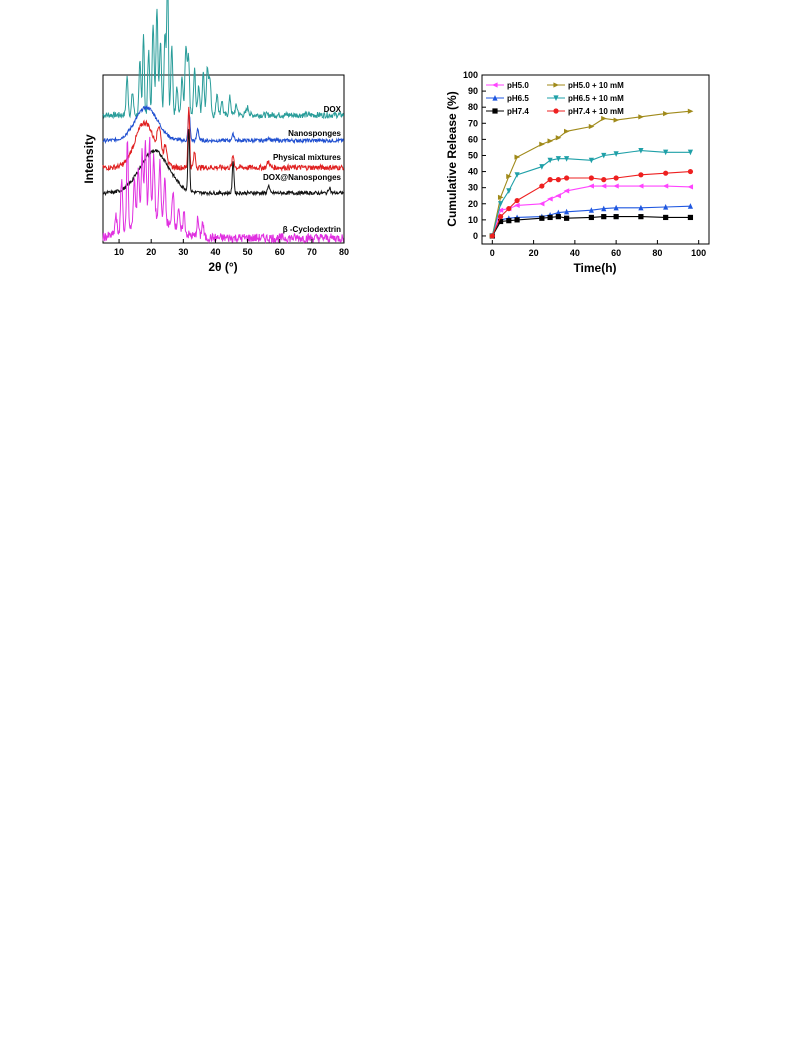  What do you see at coordinates (473, 91) in the screenshot?
I see `release-y-tick-label: 90` at bounding box center [473, 91].